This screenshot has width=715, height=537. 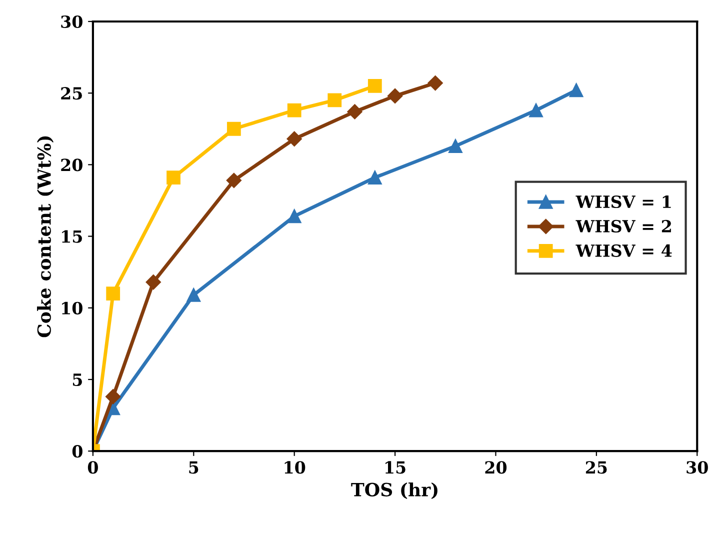 I want to click on y-tick-label: 30, so click(x=71, y=21).